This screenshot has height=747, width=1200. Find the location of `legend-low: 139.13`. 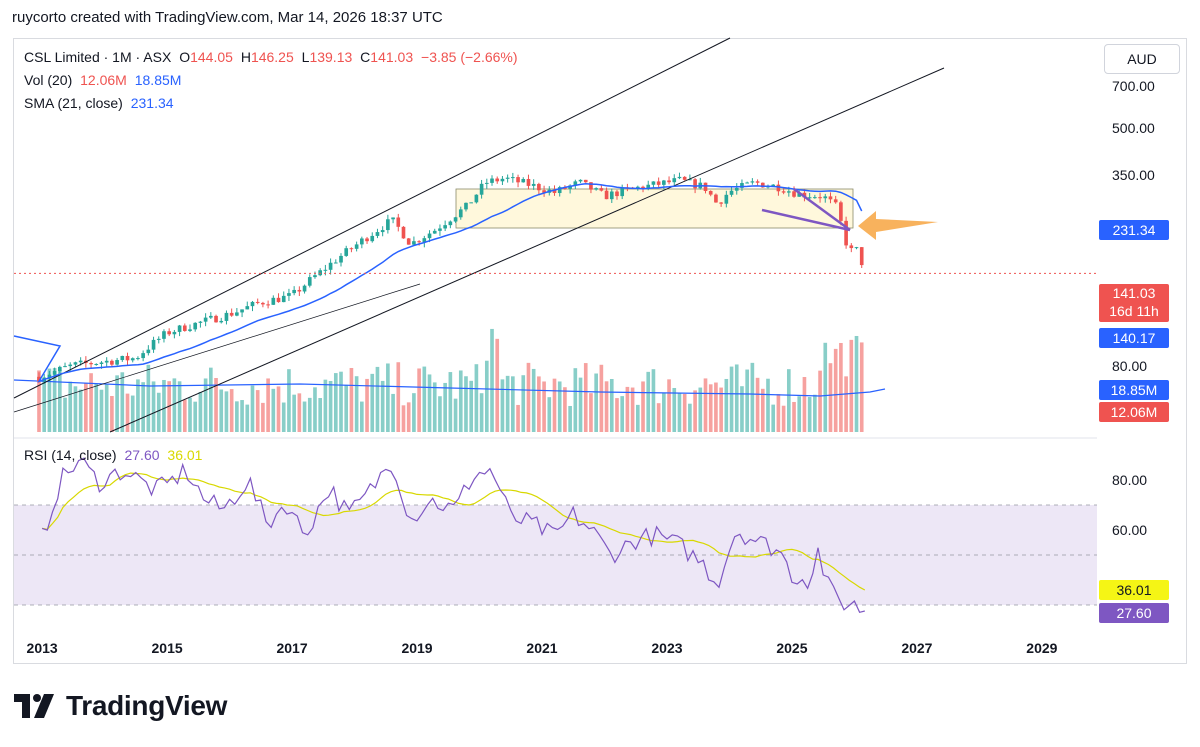

legend-low: 139.13 is located at coordinates (331, 57).